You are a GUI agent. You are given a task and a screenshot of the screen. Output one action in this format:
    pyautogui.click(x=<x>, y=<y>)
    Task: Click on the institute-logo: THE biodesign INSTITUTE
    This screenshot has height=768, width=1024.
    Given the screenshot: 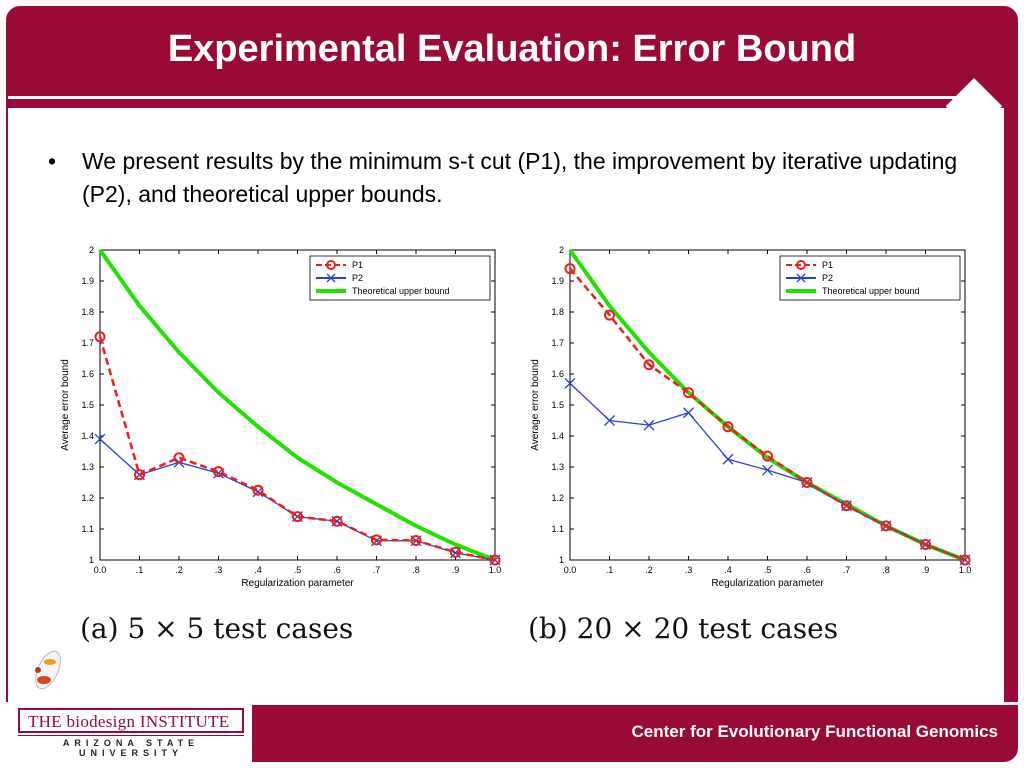 What is the action you would take?
    pyautogui.click(x=131, y=720)
    